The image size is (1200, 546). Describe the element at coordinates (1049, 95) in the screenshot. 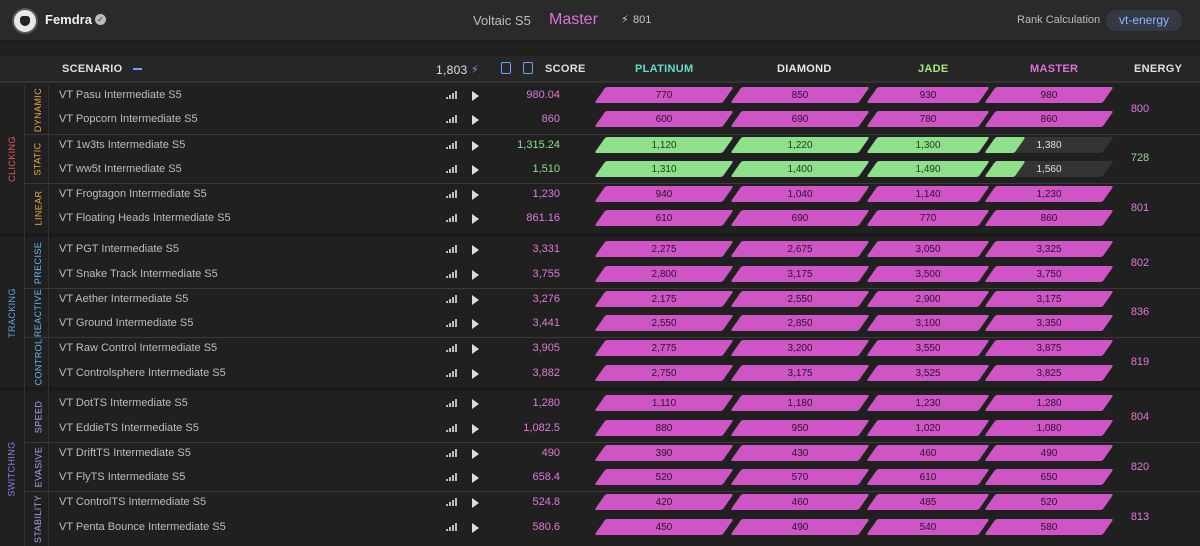

I see `tier-threshold: 980` at that location.